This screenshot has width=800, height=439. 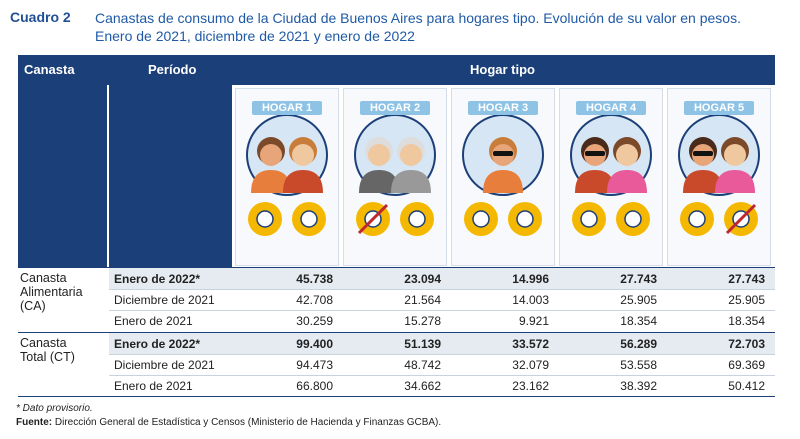 I want to click on value: 69.369, so click(x=746, y=365).